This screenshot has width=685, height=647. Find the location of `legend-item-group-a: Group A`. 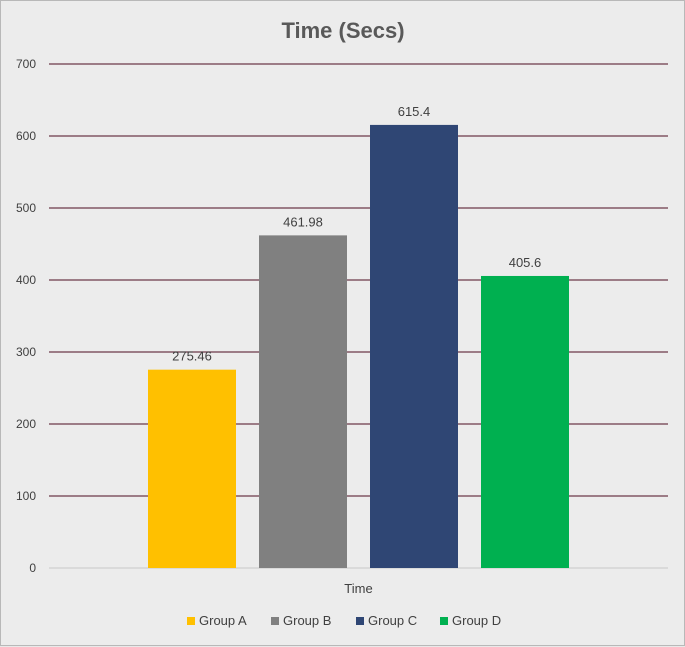

legend-item-group-a: Group A is located at coordinates (217, 620).